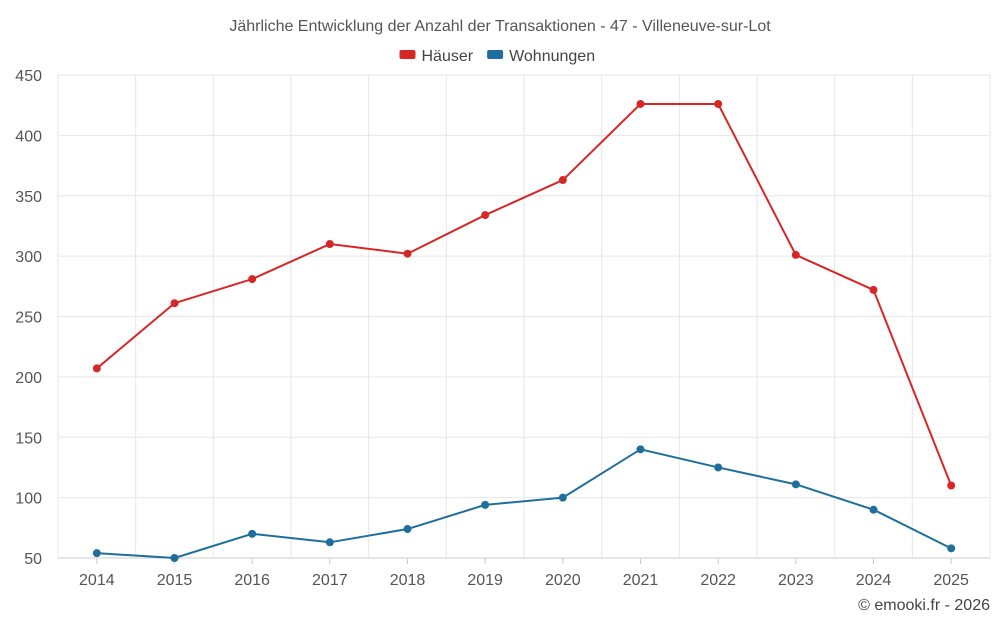 This screenshot has height=625, width=1000. I want to click on legend: Häuser Wohnungen, so click(497, 56).